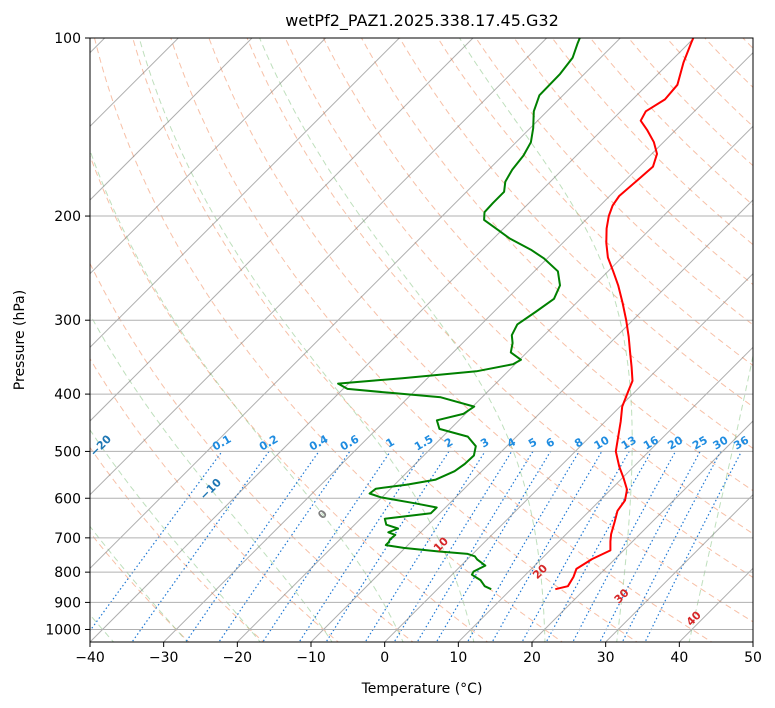 The height and width of the screenshot is (708, 775). What do you see at coordinates (67, 395) in the screenshot?
I see `y-tick-label: 400` at bounding box center [67, 395].